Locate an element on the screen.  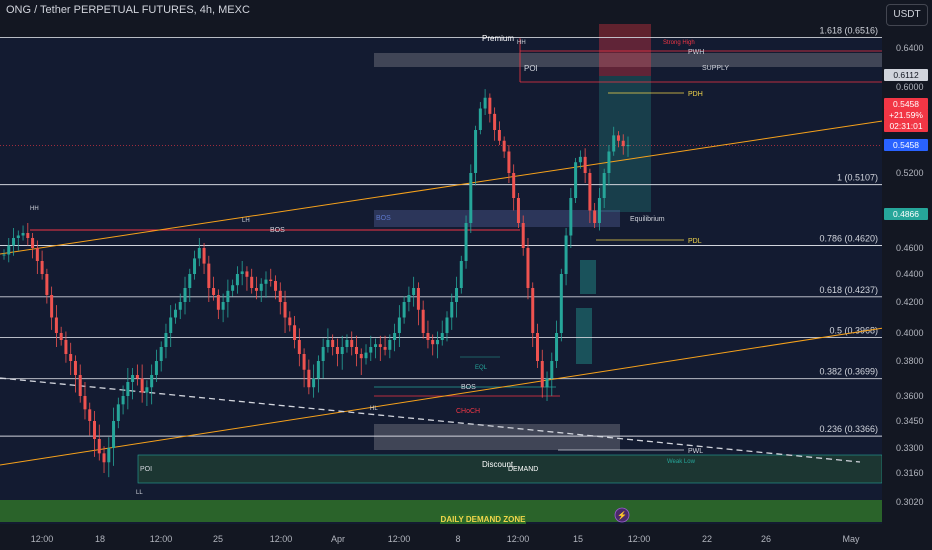
y-tick-1: 0.6000 is located at coordinates (910, 87).